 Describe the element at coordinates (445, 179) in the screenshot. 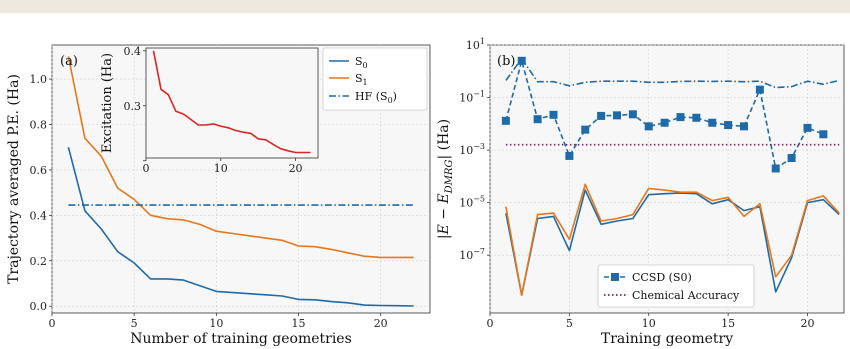

I see `panel-b-y-axis-label: |E − EDMRG| (Ha)` at that location.